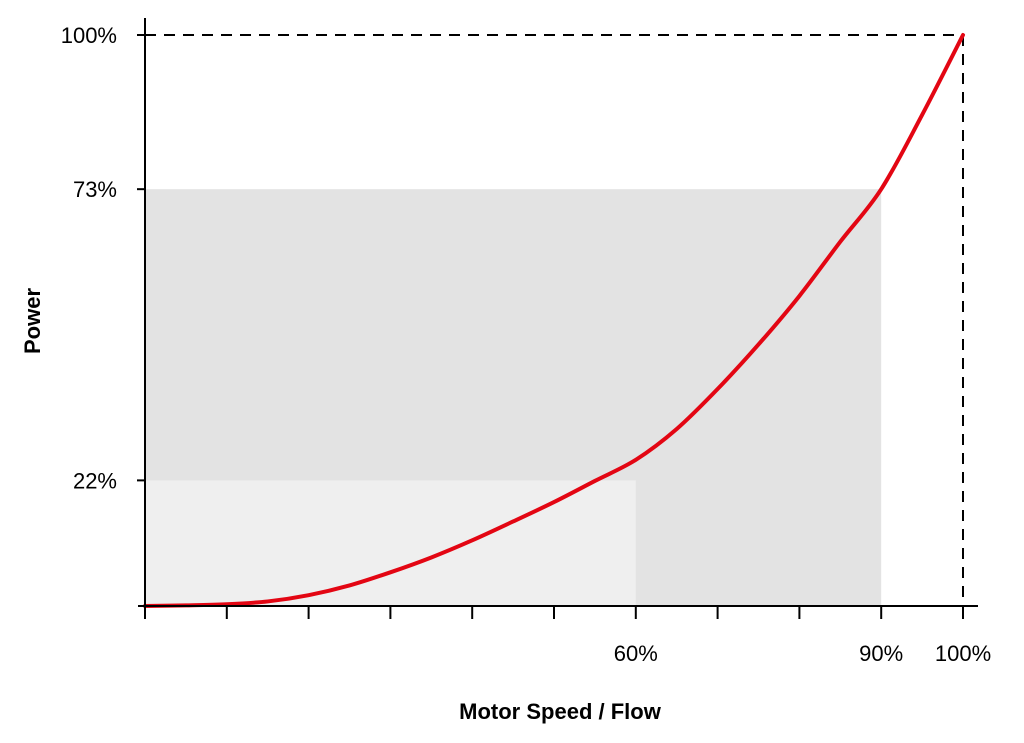  What do you see at coordinates (963, 653) in the screenshot?
I see `x-tick-label: 100%` at bounding box center [963, 653].